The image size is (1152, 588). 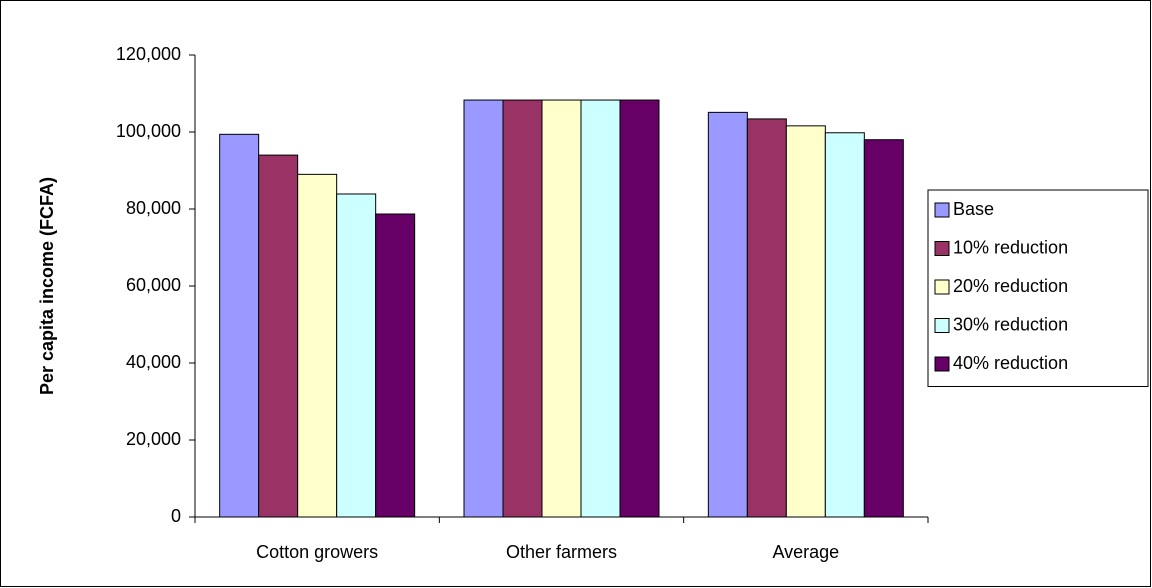 What do you see at coordinates (1010, 324) in the screenshot?
I see `legend-label: 30% reduction` at bounding box center [1010, 324].